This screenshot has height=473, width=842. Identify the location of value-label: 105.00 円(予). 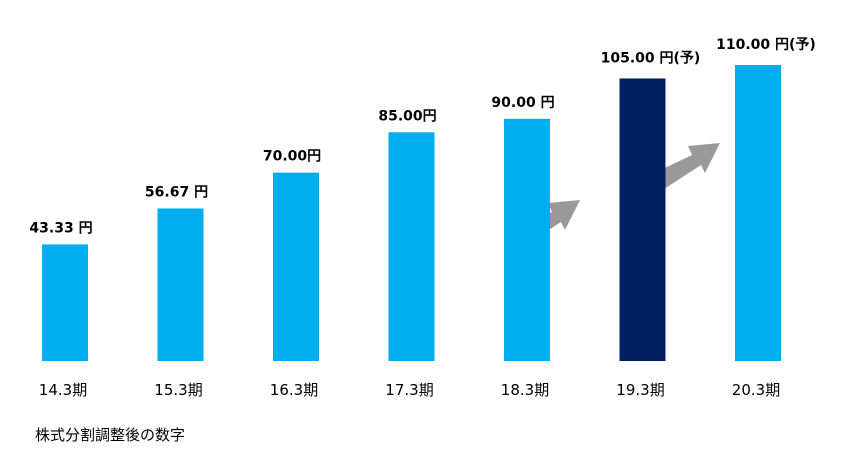
(651, 58).